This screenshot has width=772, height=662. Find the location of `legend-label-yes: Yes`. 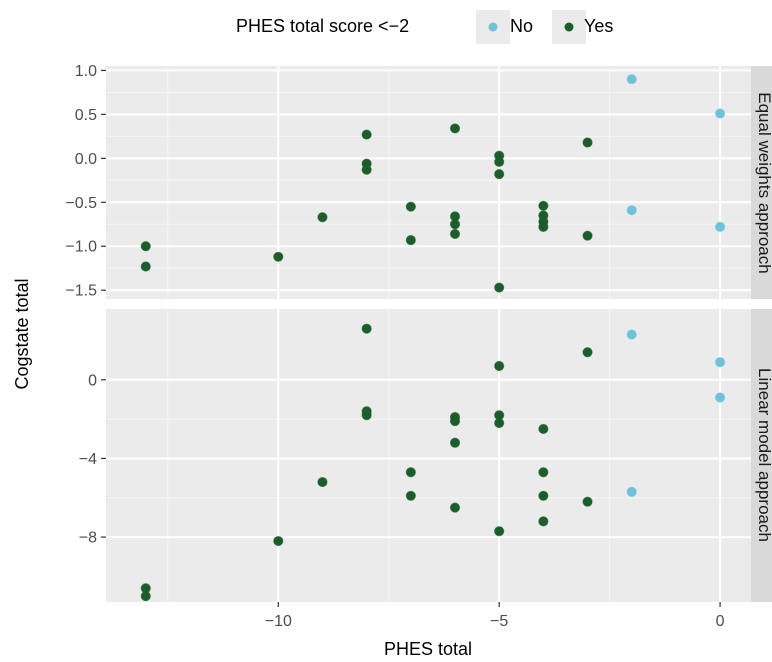

legend-label-yes: Yes is located at coordinates (598, 26).